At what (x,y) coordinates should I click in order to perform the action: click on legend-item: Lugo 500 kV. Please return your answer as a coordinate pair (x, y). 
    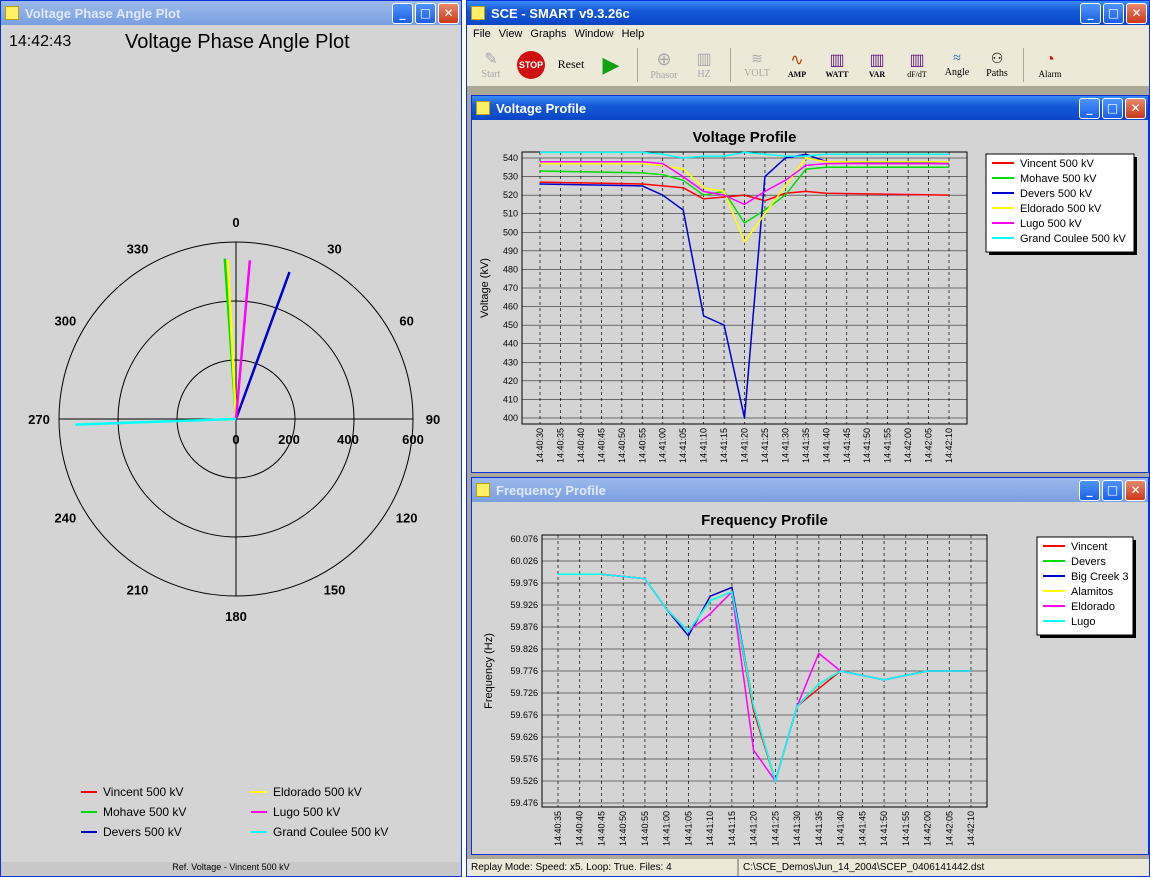
    Looking at the image, I should click on (336, 812).